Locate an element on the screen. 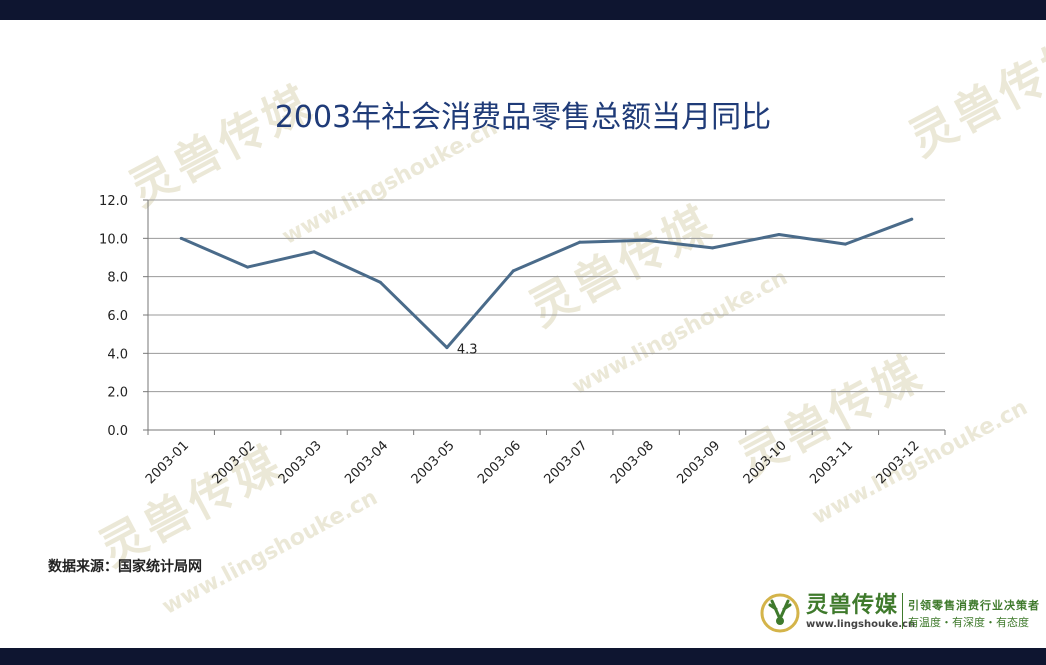 This screenshot has height=665, width=1046. x-tick-label: 2003-08 is located at coordinates (632, 462).